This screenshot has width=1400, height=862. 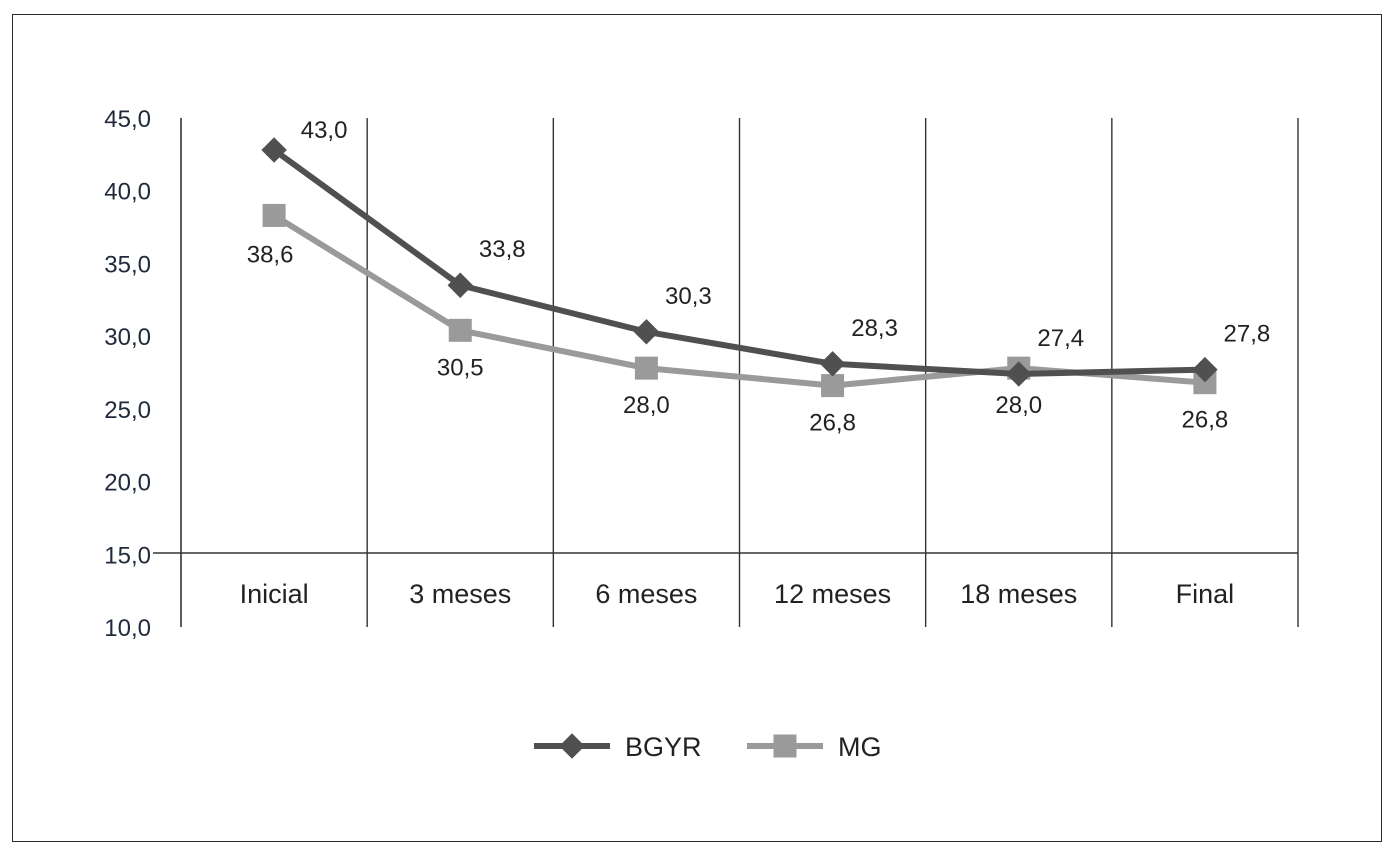 What do you see at coordinates (785, 746) in the screenshot?
I see `legend-marker-mg` at bounding box center [785, 746].